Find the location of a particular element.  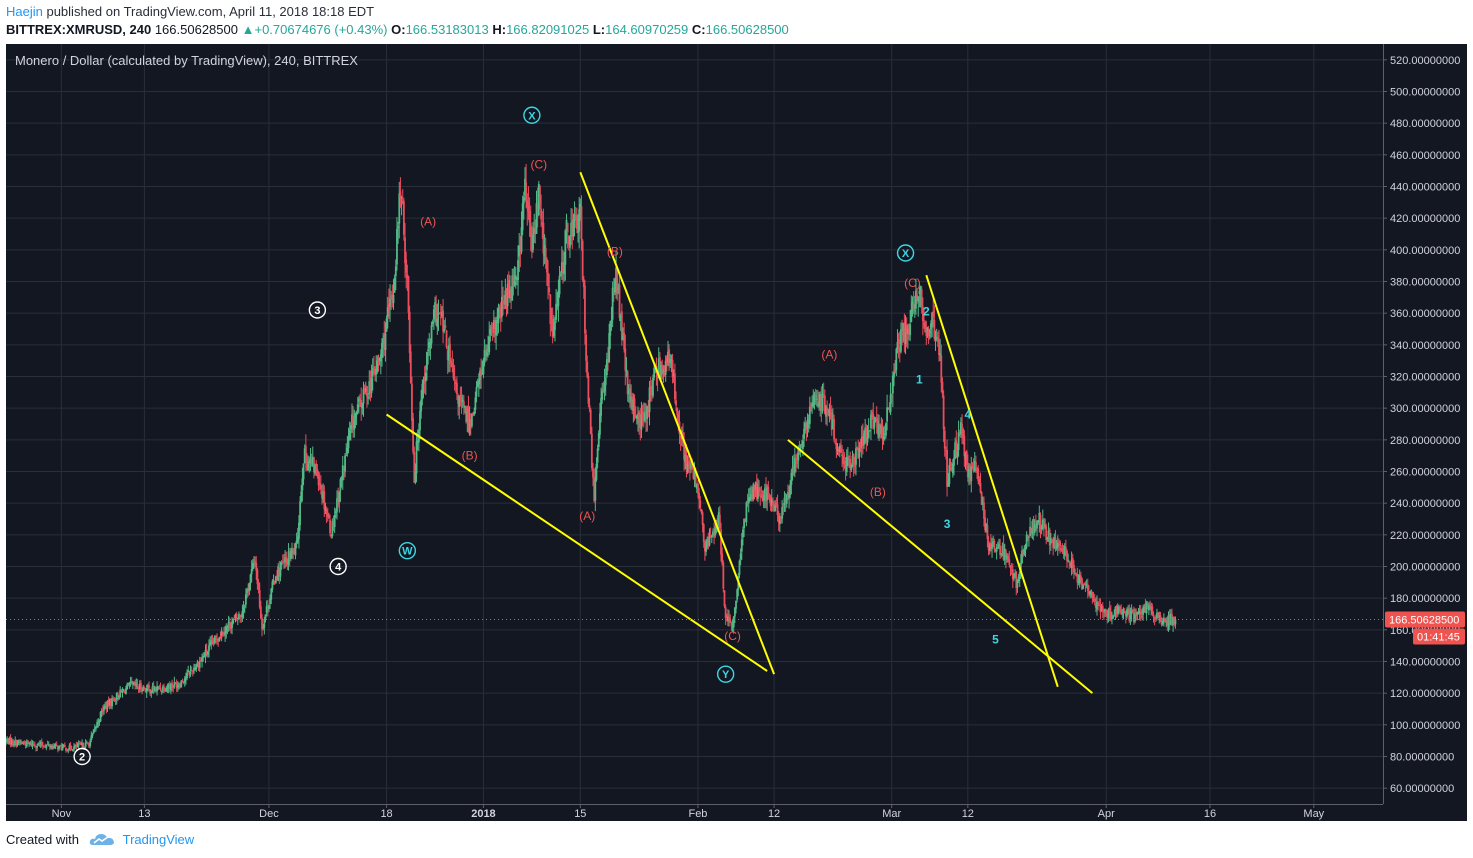

price-tick-label: 200.00000000 is located at coordinates (1425, 568).